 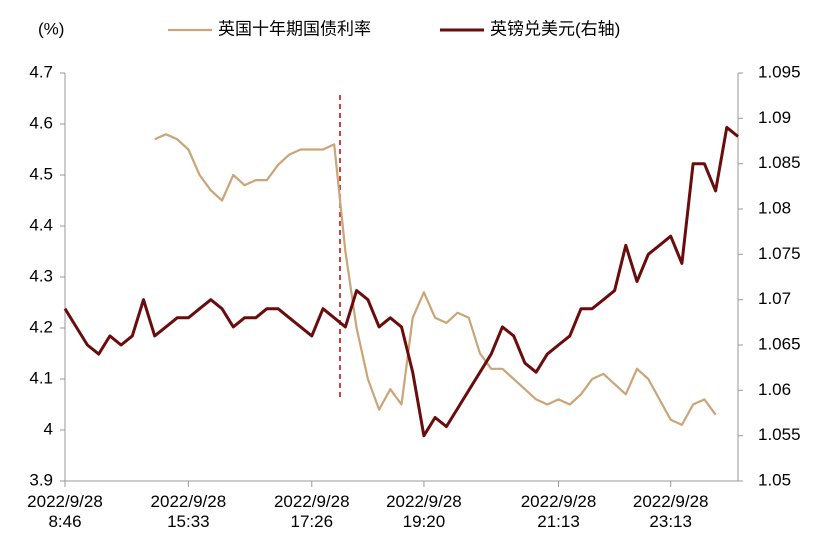 I want to click on y2-tick-label: 1.06, so click(x=774, y=389).